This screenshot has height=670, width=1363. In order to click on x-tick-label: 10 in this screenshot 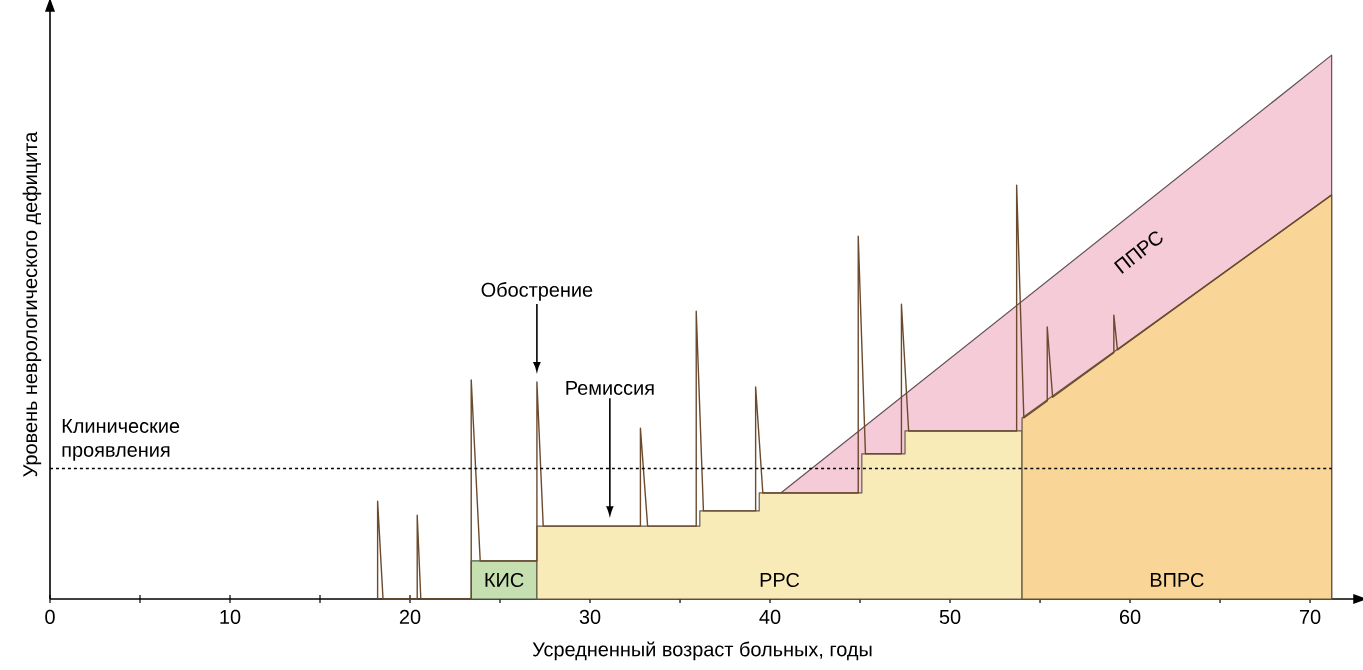, I will do `click(230, 616)`.